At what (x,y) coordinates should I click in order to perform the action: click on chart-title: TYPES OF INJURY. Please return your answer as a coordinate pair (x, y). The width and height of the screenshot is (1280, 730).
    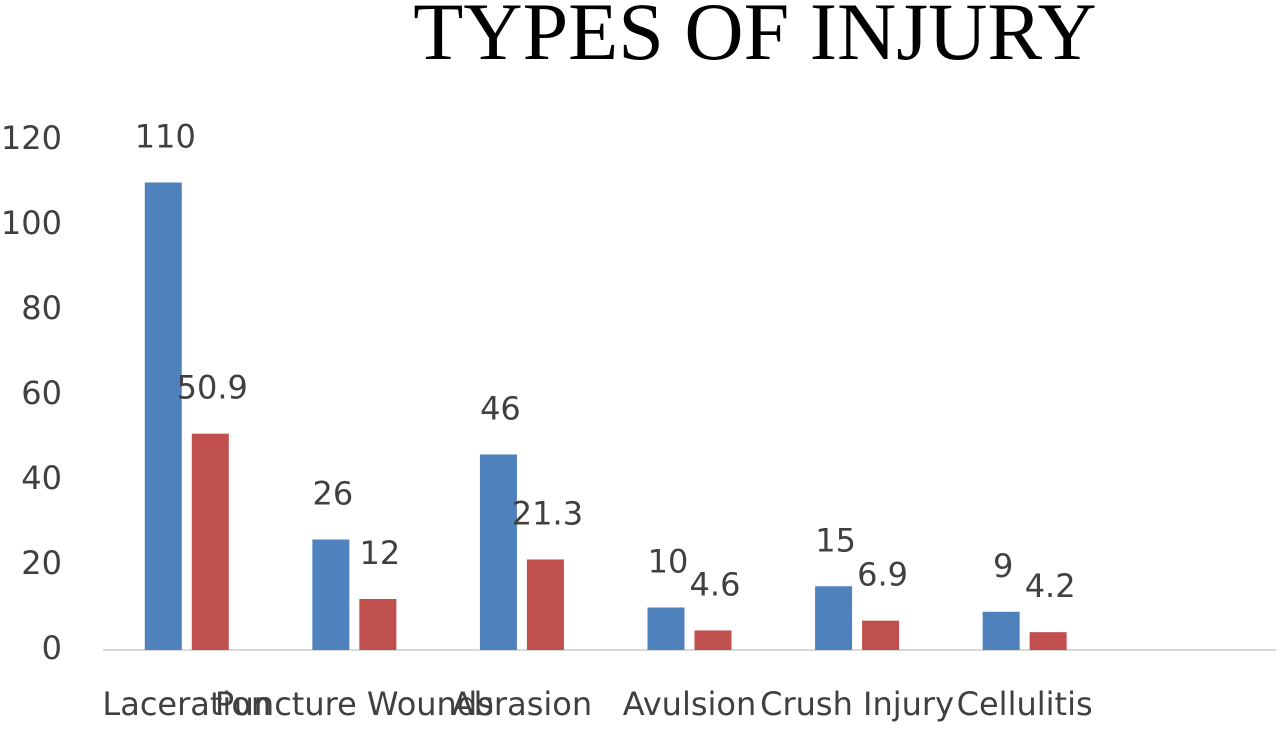
    Looking at the image, I should click on (754, 38).